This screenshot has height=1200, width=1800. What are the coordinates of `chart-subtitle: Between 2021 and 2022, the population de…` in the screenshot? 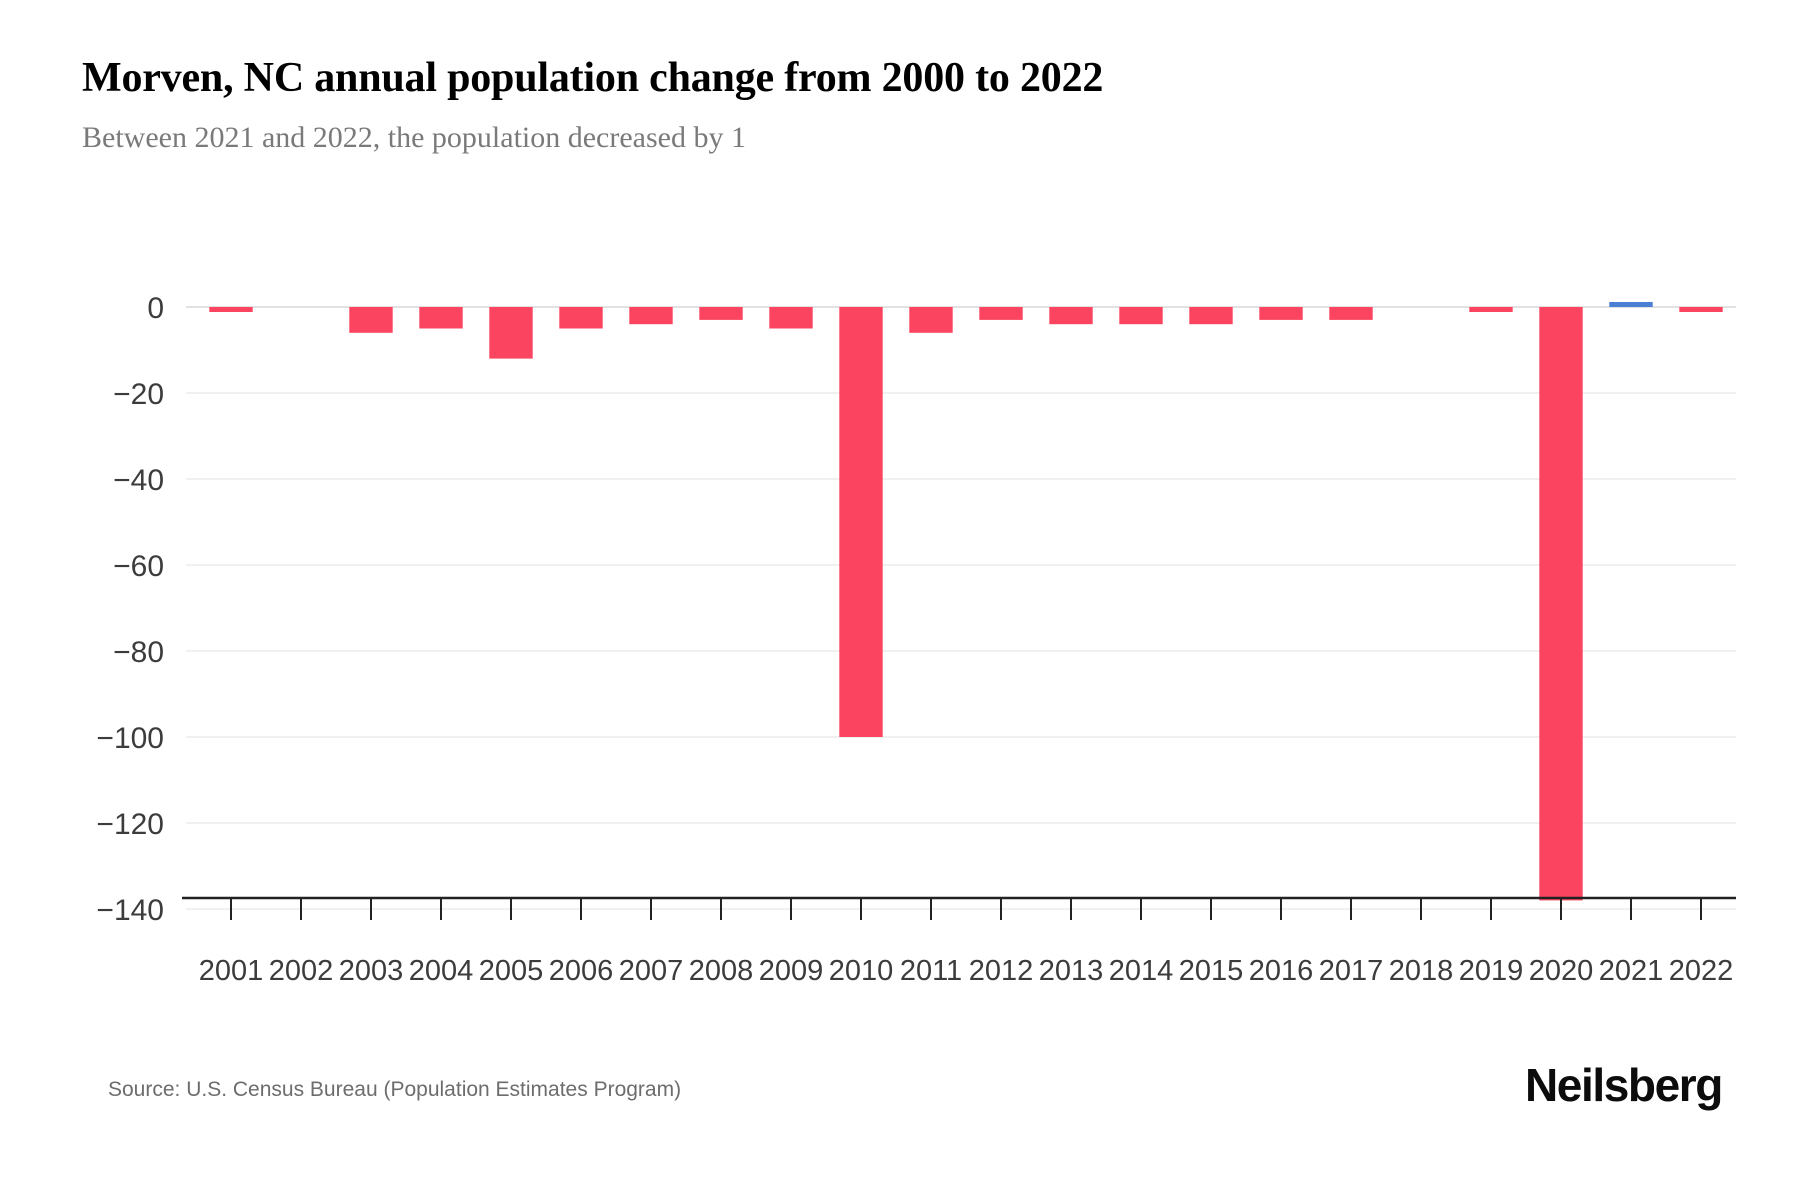 It's located at (414, 137).